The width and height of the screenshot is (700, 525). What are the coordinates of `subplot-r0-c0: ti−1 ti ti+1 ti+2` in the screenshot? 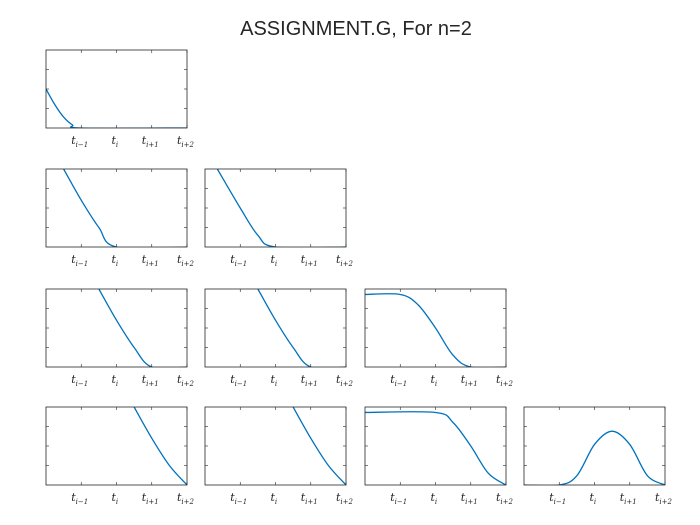 It's located at (120, 99).